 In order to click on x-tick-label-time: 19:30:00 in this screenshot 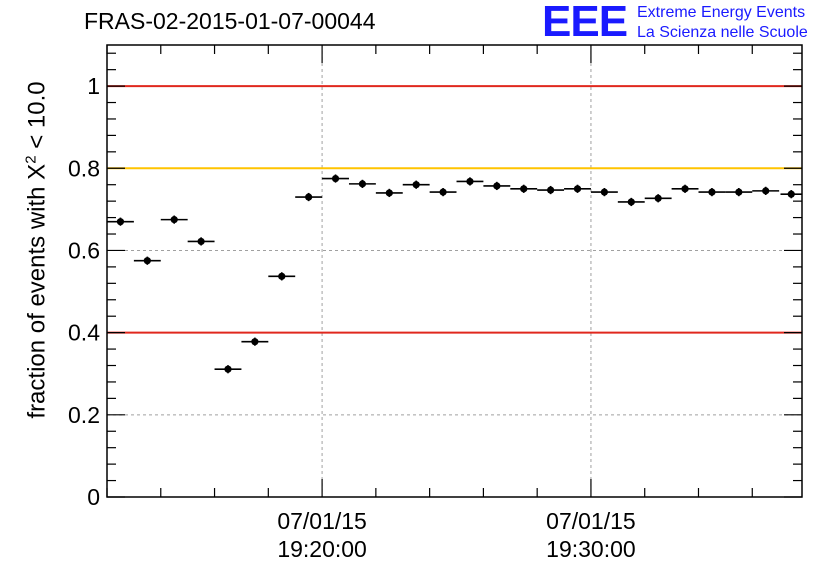, I will do `click(591, 549)`.